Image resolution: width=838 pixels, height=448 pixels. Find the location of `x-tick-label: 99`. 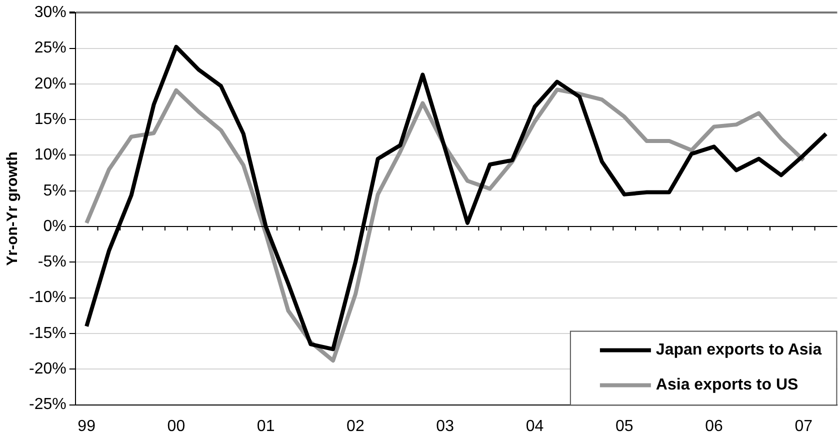

x-tick-label: 99 is located at coordinates (87, 426).